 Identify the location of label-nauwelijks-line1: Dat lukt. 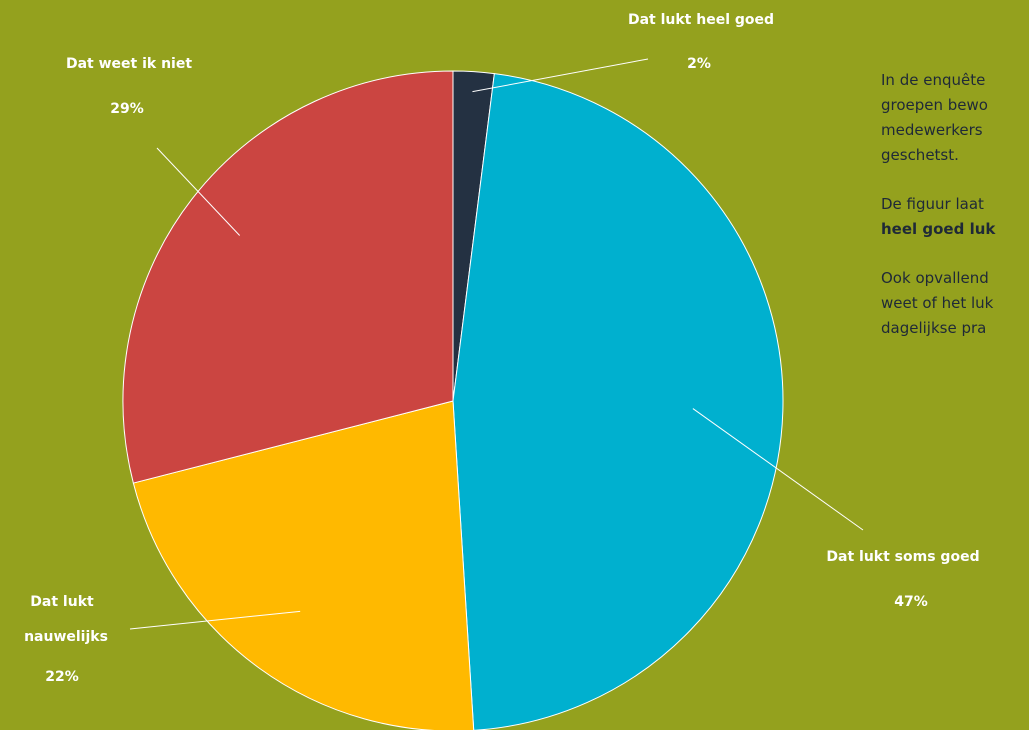
(62, 602).